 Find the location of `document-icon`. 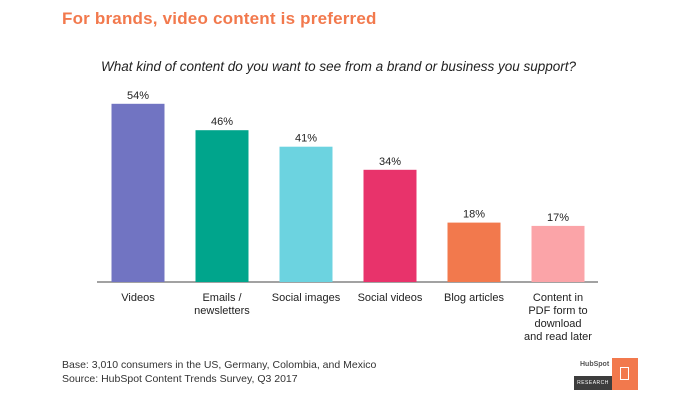

document-icon is located at coordinates (624, 373).